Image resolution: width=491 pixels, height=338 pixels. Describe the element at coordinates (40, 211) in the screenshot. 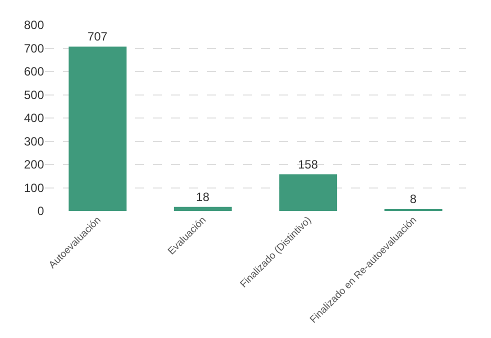

I see `y-tick-label: 0` at that location.